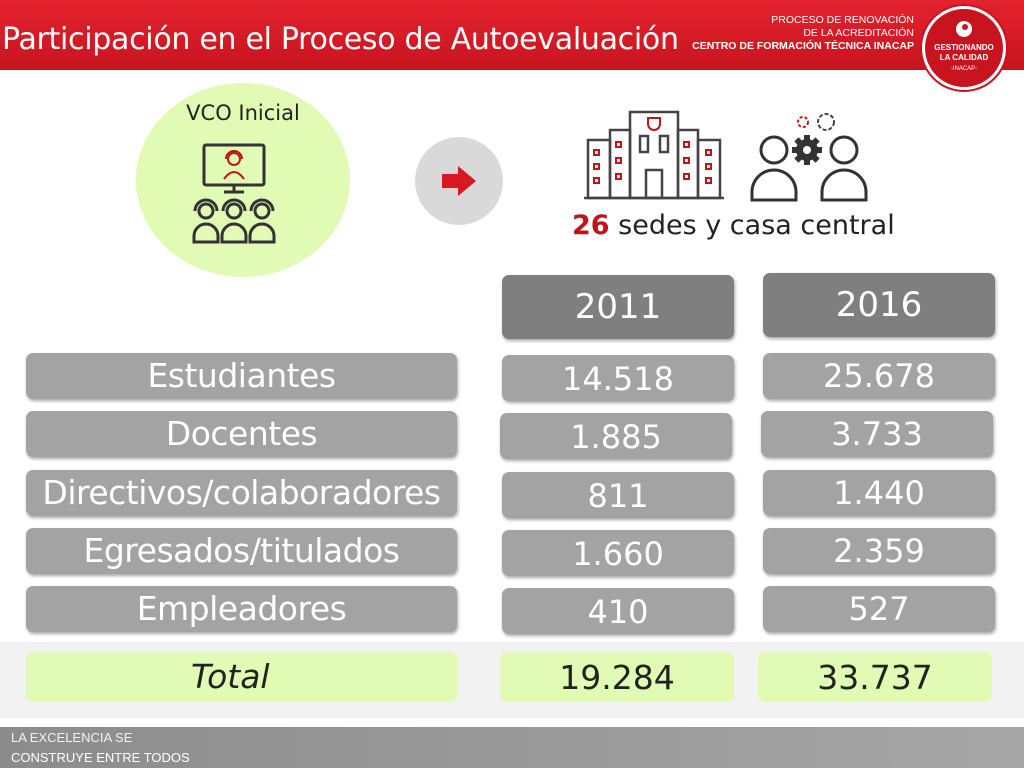 This screenshot has height=768, width=1024. I want to click on value-2011-estudiantes: 14.518, so click(618, 378).